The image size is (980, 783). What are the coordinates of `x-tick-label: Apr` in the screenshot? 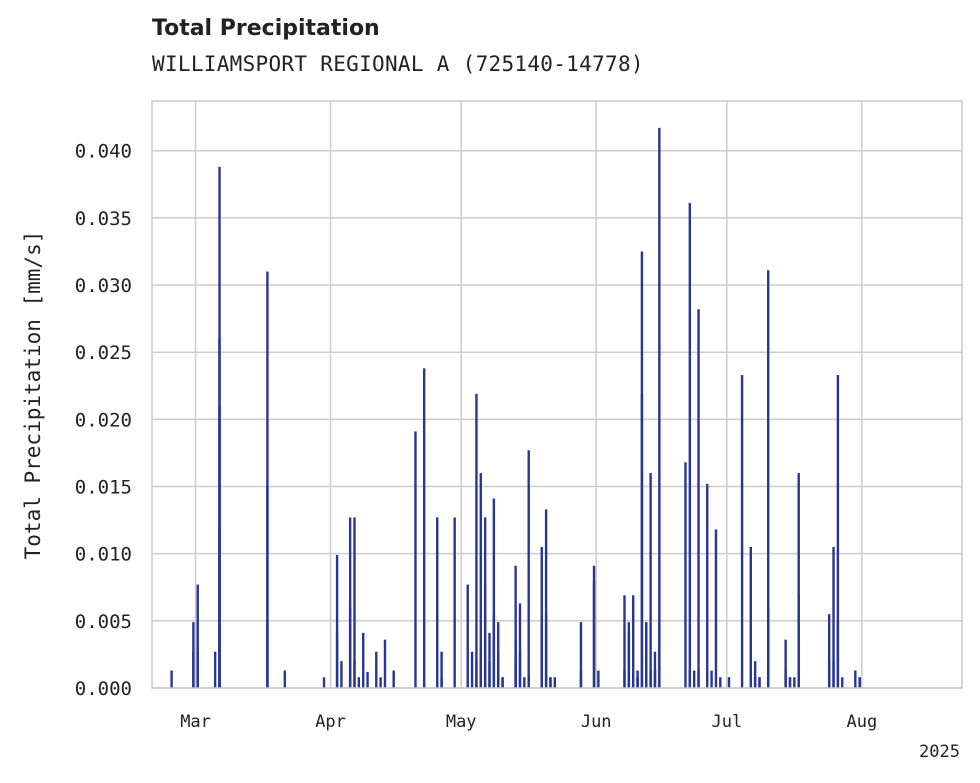 It's located at (330, 722).